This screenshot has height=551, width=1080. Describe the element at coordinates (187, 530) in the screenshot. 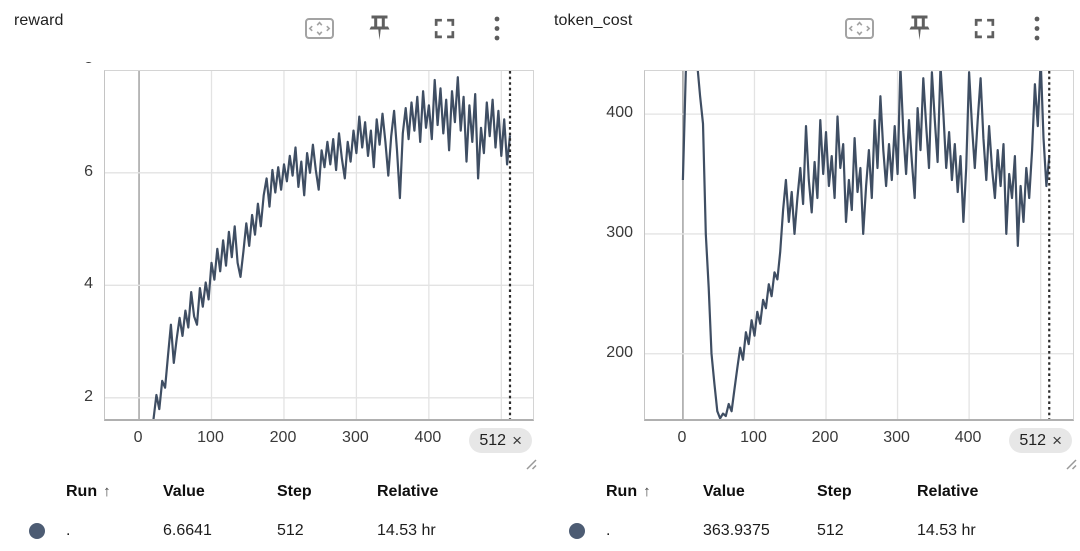

I see `run-value: 6.6641` at that location.